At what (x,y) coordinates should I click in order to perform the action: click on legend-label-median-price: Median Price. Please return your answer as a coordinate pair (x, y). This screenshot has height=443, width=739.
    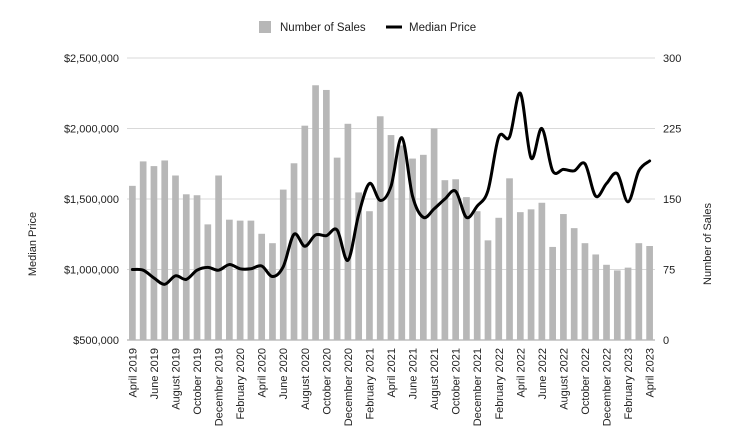
    Looking at the image, I should click on (442, 28).